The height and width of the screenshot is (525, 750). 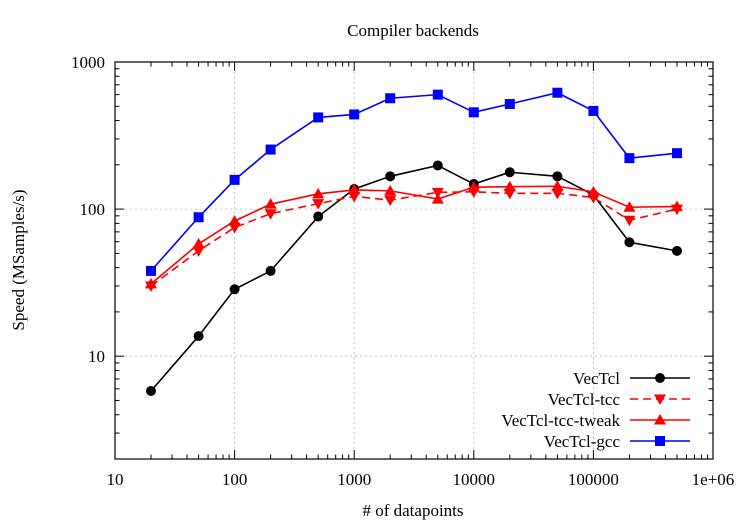 What do you see at coordinates (18, 259) in the screenshot?
I see `y-axis-label: Speed (MSamples/s)` at bounding box center [18, 259].